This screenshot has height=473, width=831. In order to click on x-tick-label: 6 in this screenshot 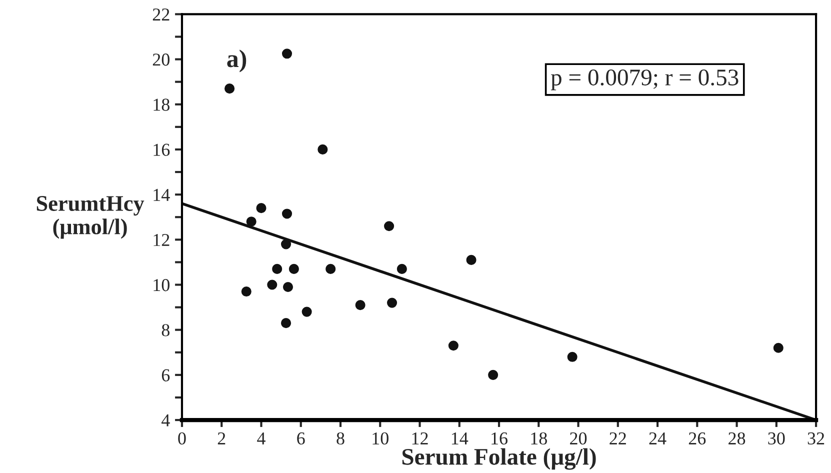, I will do `click(301, 438)`.